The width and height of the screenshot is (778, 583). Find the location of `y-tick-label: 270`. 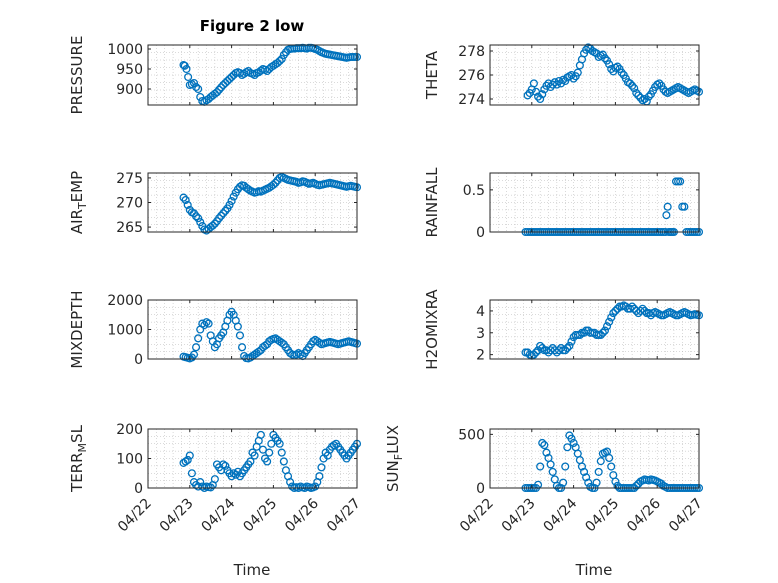

y-tick-label: 270 is located at coordinates (129, 204).